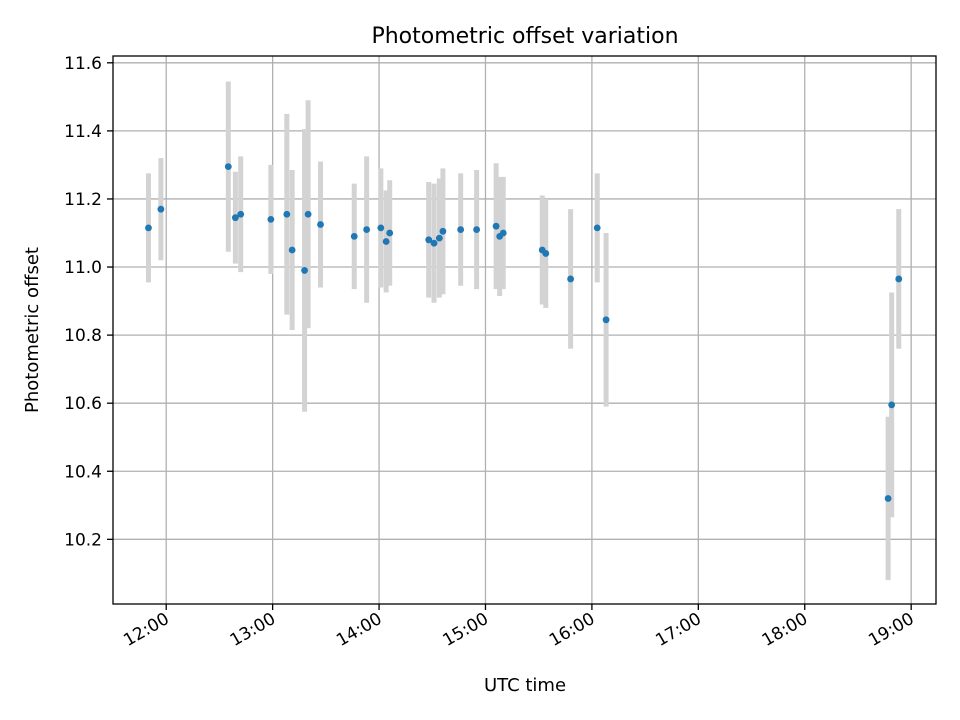 This screenshot has height=720, width=960. I want to click on y-axis-label: Photometric offset, so click(32, 330).